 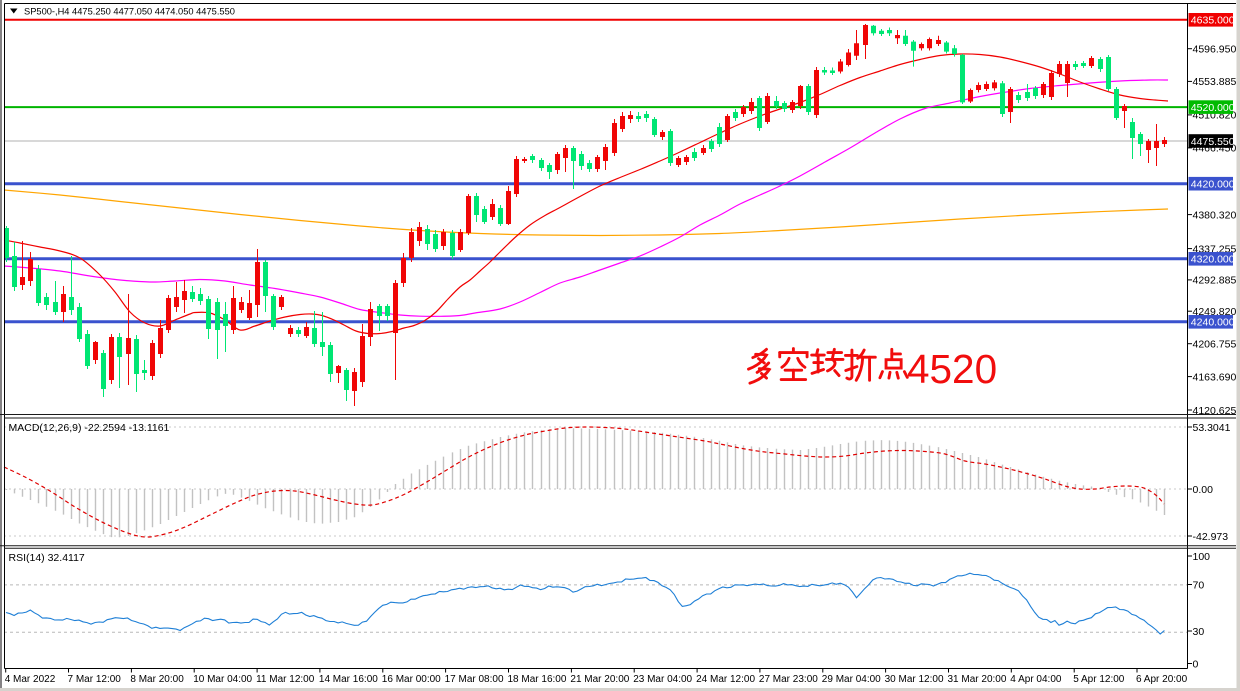 I want to click on svg-text: 11 Mar 12:00, so click(x=285, y=679).